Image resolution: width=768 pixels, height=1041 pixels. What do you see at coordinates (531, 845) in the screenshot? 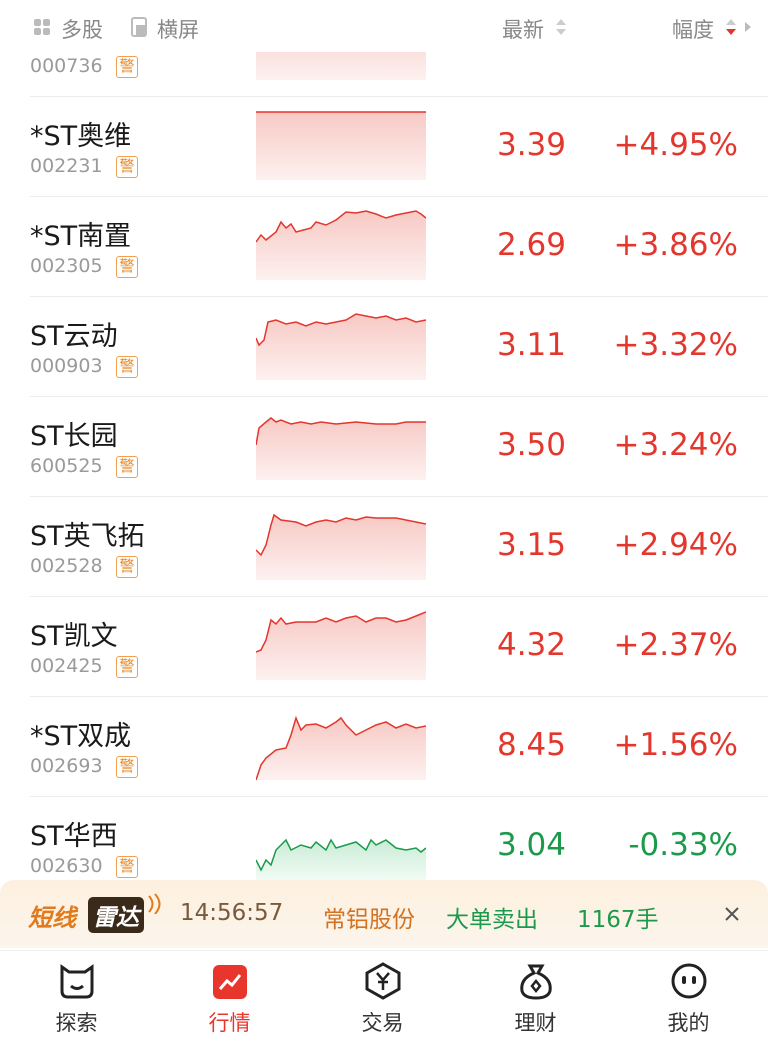
I see `last-price: 3.04` at bounding box center [531, 845].